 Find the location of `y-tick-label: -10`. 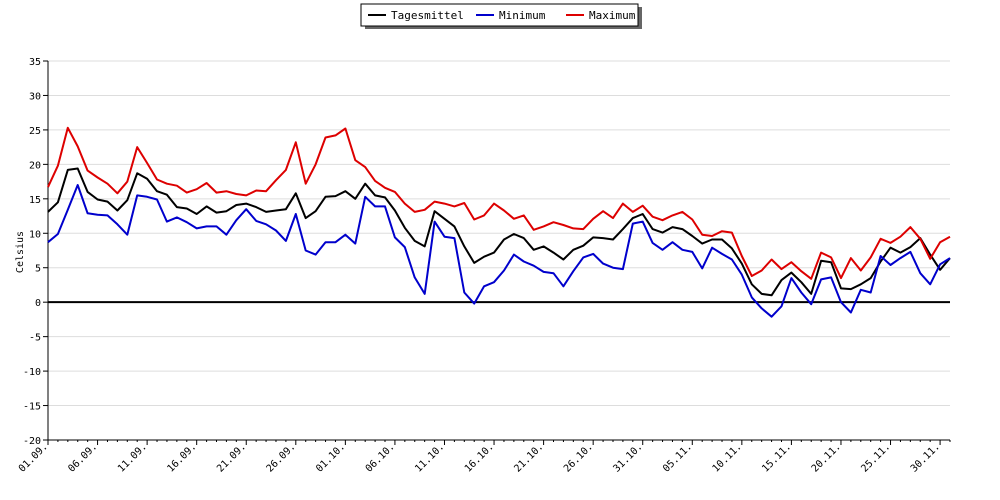

y-tick-label: -10 is located at coordinates (32, 372).